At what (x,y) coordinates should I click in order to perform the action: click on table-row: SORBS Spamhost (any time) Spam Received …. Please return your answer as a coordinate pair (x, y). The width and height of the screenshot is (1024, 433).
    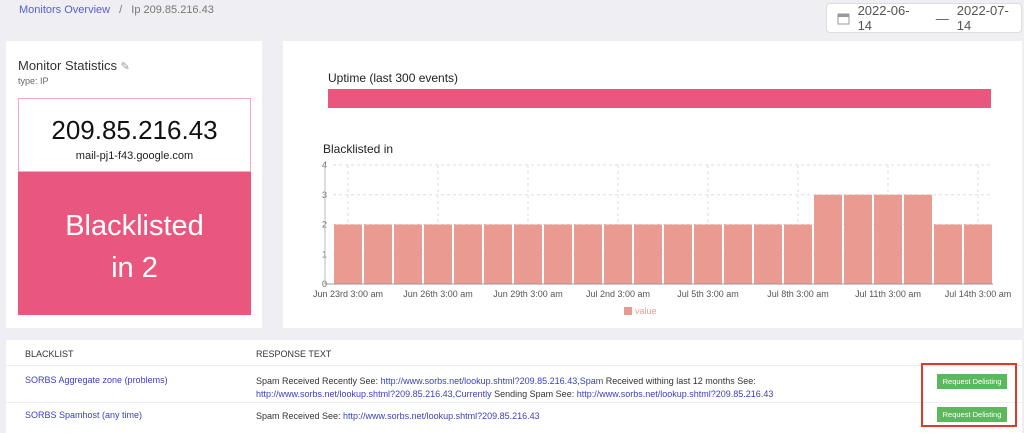
    Looking at the image, I should click on (514, 417).